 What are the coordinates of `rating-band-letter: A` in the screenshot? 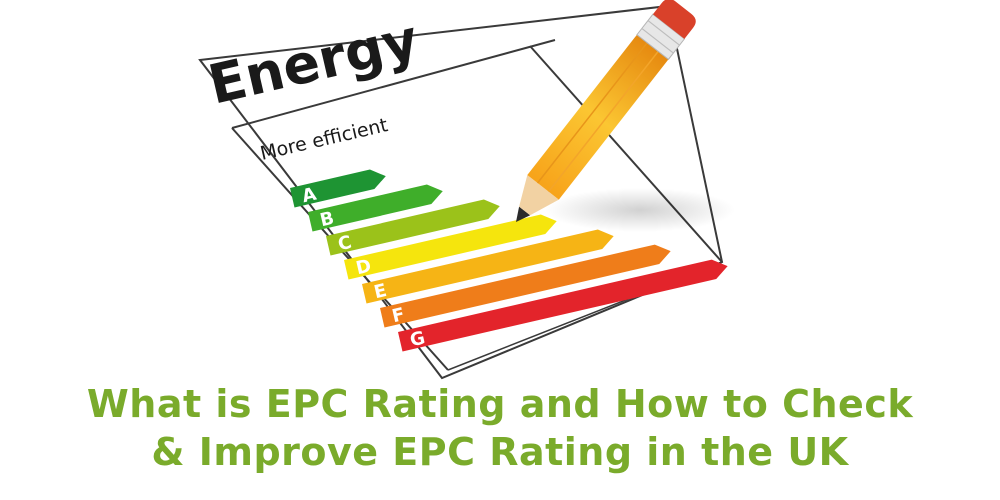 It's located at (309, 196).